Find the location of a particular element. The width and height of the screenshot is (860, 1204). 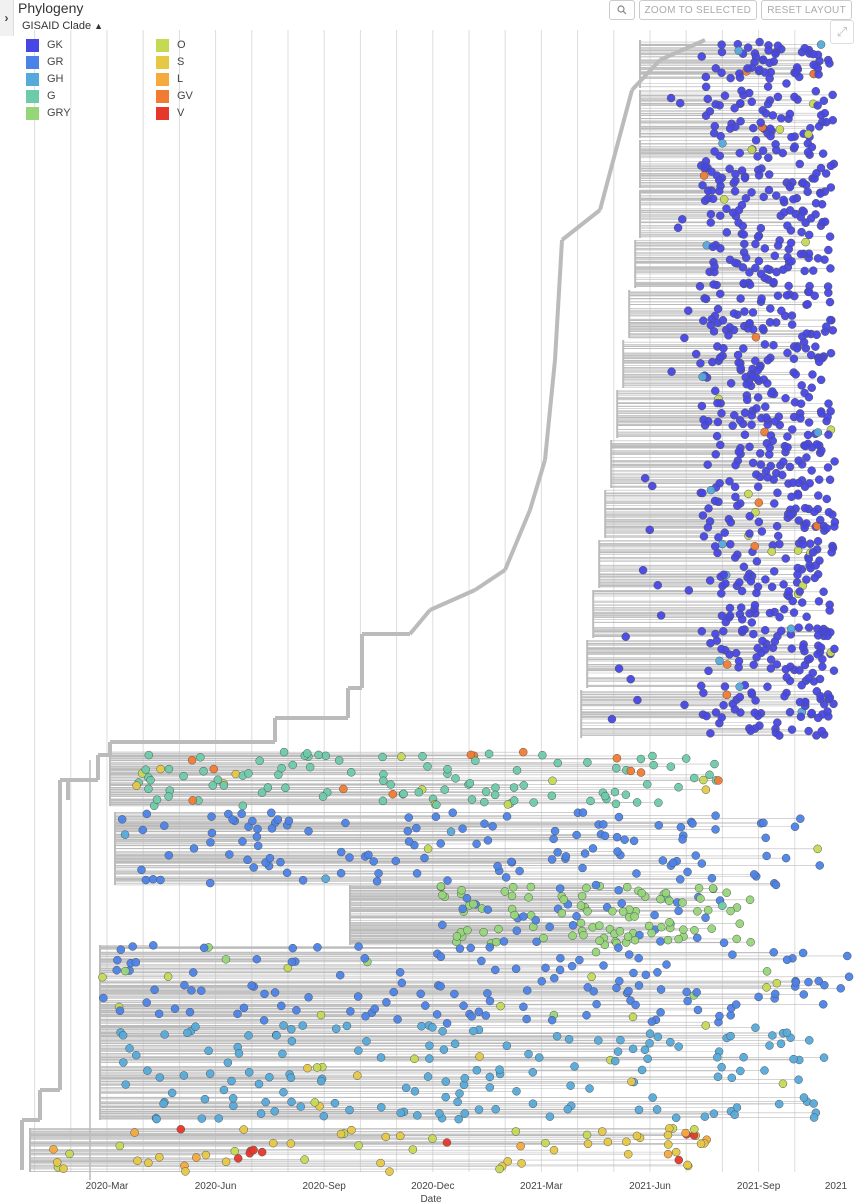

x-axis-label: Date is located at coordinates (431, 1199).